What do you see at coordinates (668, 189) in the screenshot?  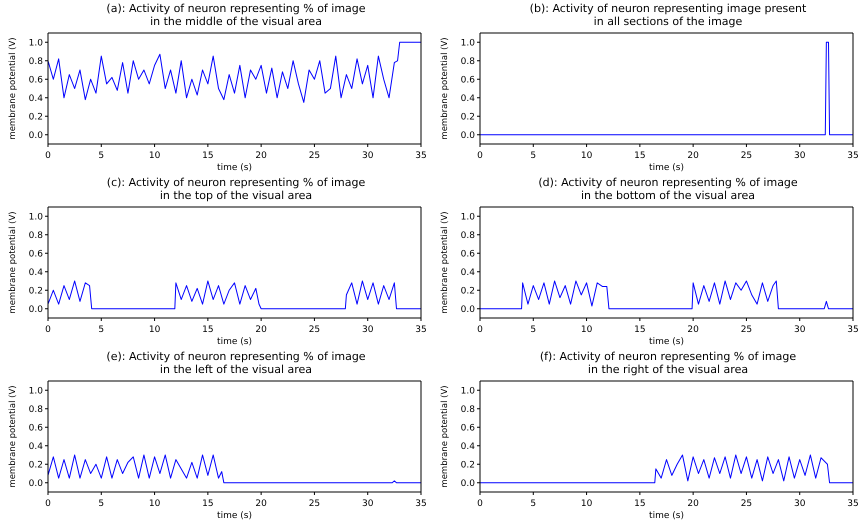 I see `chart-title: (d): Activity of neuron representing % of image in the bottom of the visual area` at bounding box center [668, 189].